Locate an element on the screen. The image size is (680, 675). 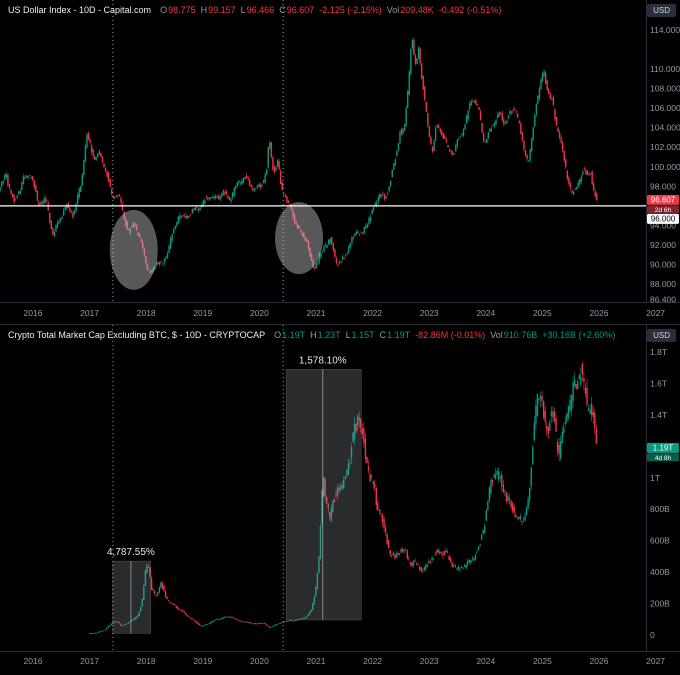
svg-text: 94.000 is located at coordinates (663, 225).